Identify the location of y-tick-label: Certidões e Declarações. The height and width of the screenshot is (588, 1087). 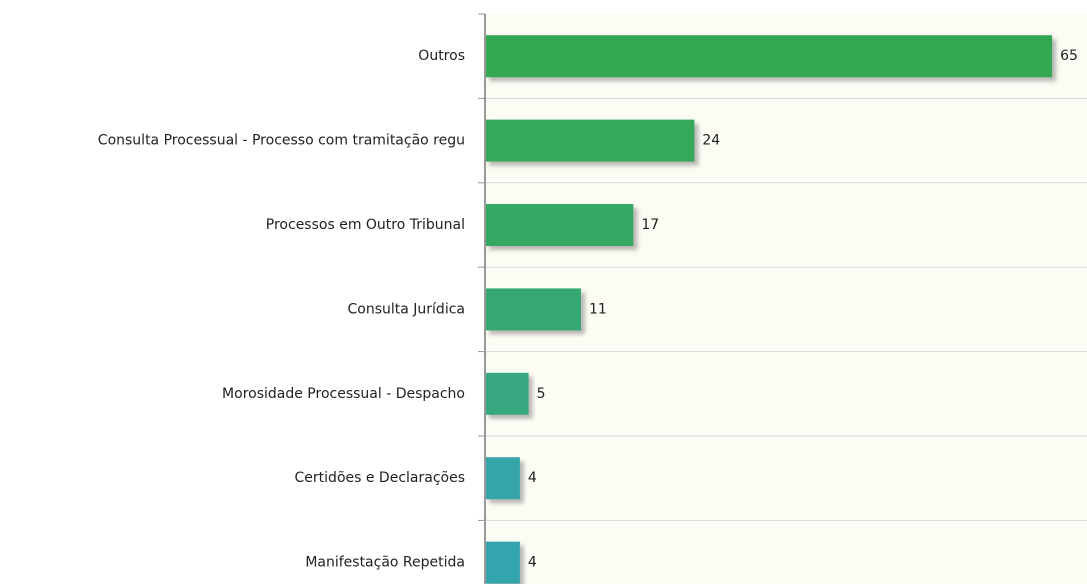
(380, 478).